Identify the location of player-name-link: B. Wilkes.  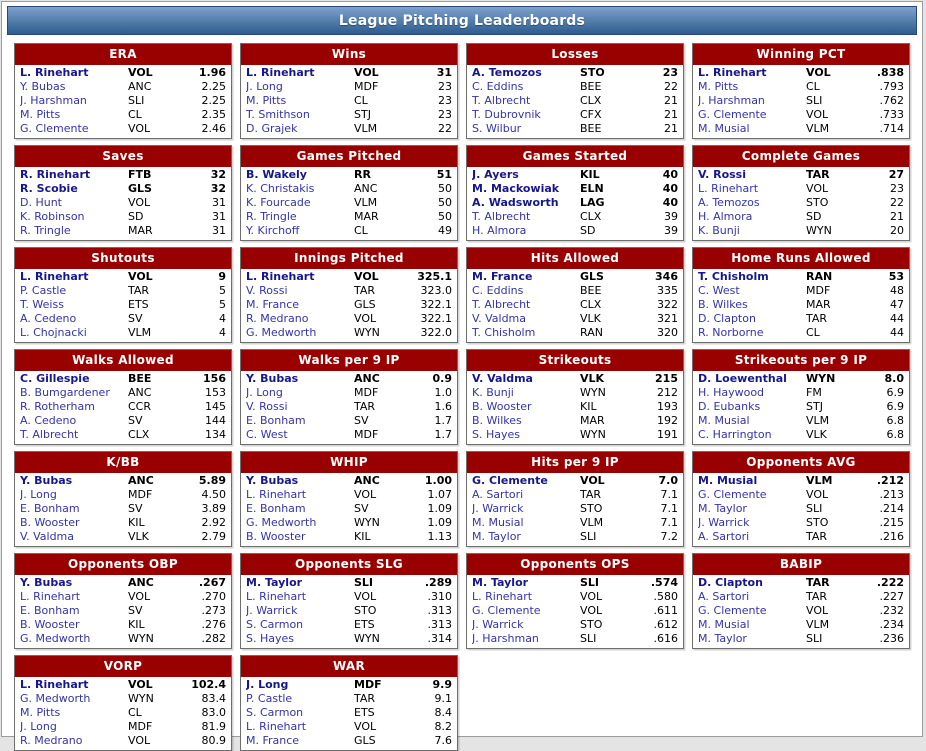
(723, 304).